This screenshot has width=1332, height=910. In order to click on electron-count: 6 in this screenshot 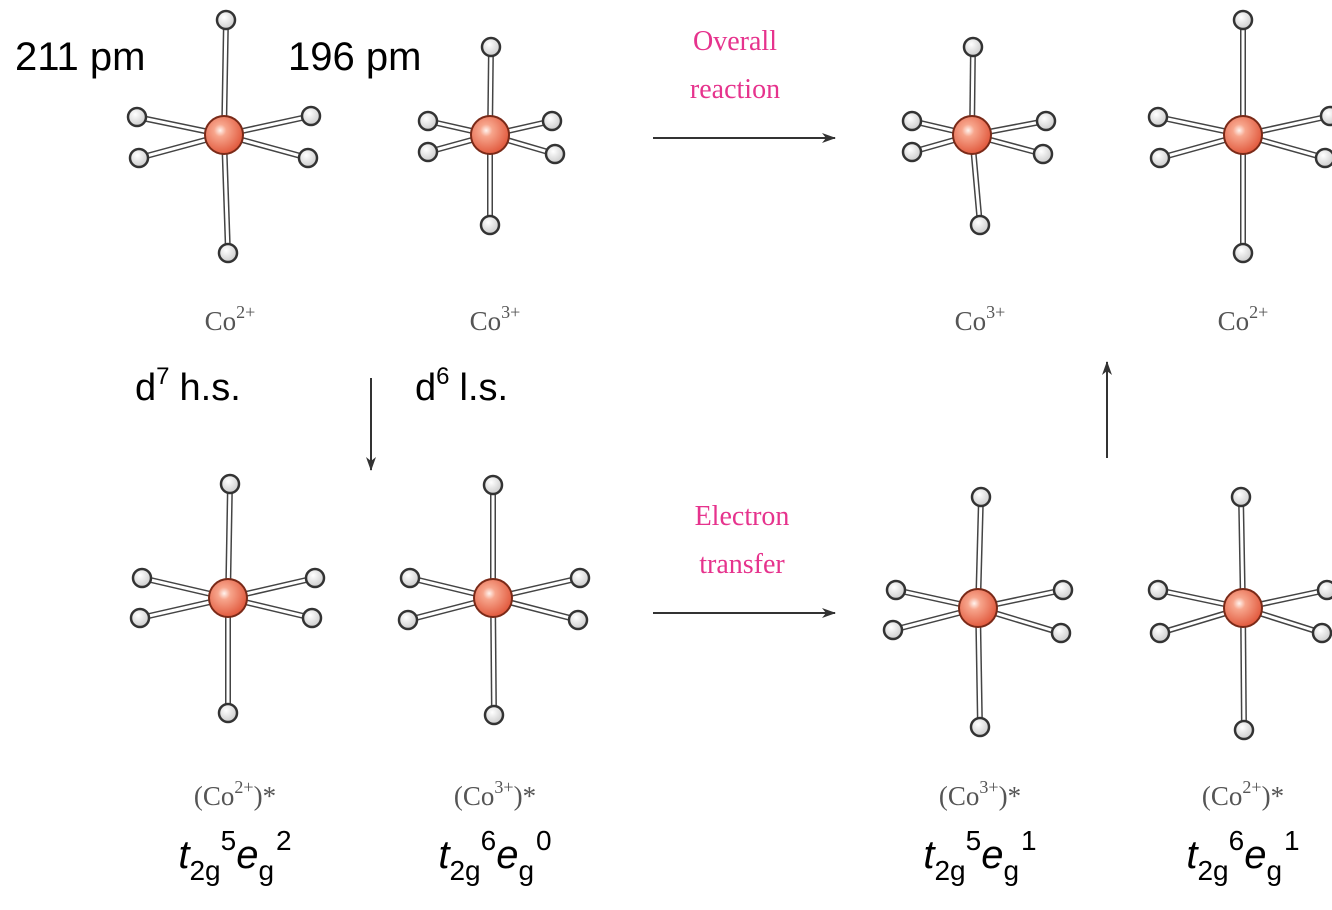, I will do `click(442, 376)`.